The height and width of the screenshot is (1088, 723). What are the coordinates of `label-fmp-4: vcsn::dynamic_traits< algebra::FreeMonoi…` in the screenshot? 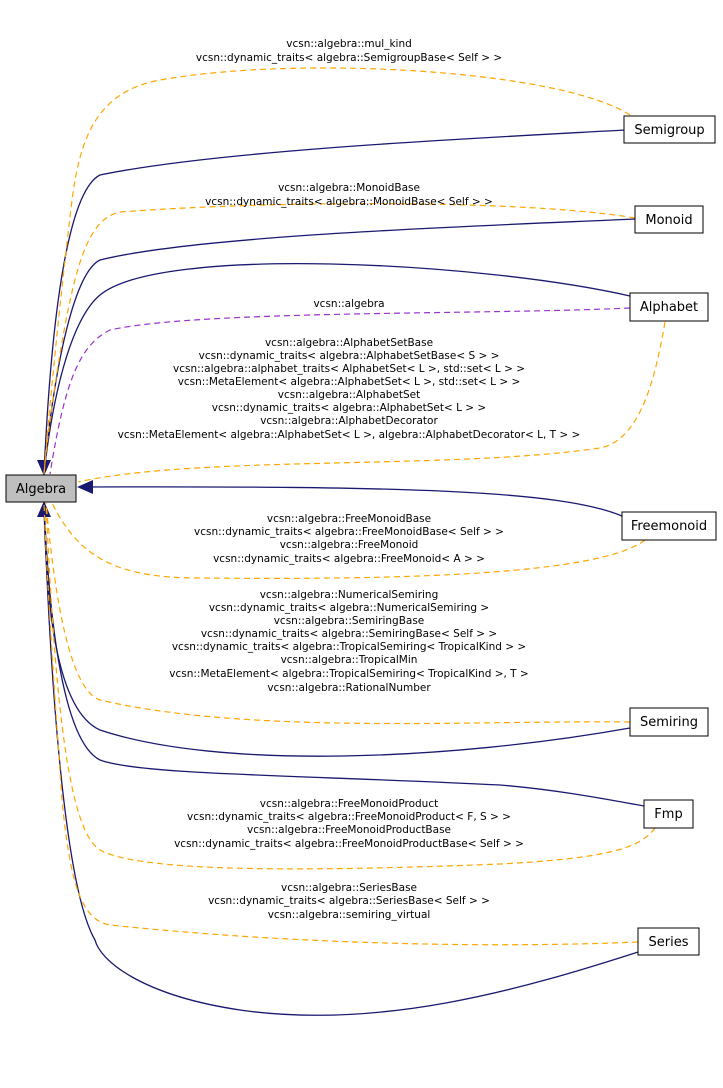 It's located at (349, 844).